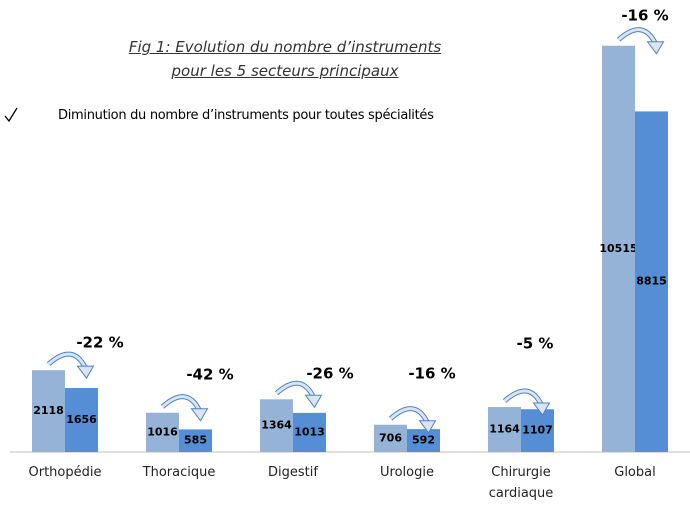 Image resolution: width=690 pixels, height=506 pixels. What do you see at coordinates (209, 375) in the screenshot?
I see `annotation: -42 %` at bounding box center [209, 375].